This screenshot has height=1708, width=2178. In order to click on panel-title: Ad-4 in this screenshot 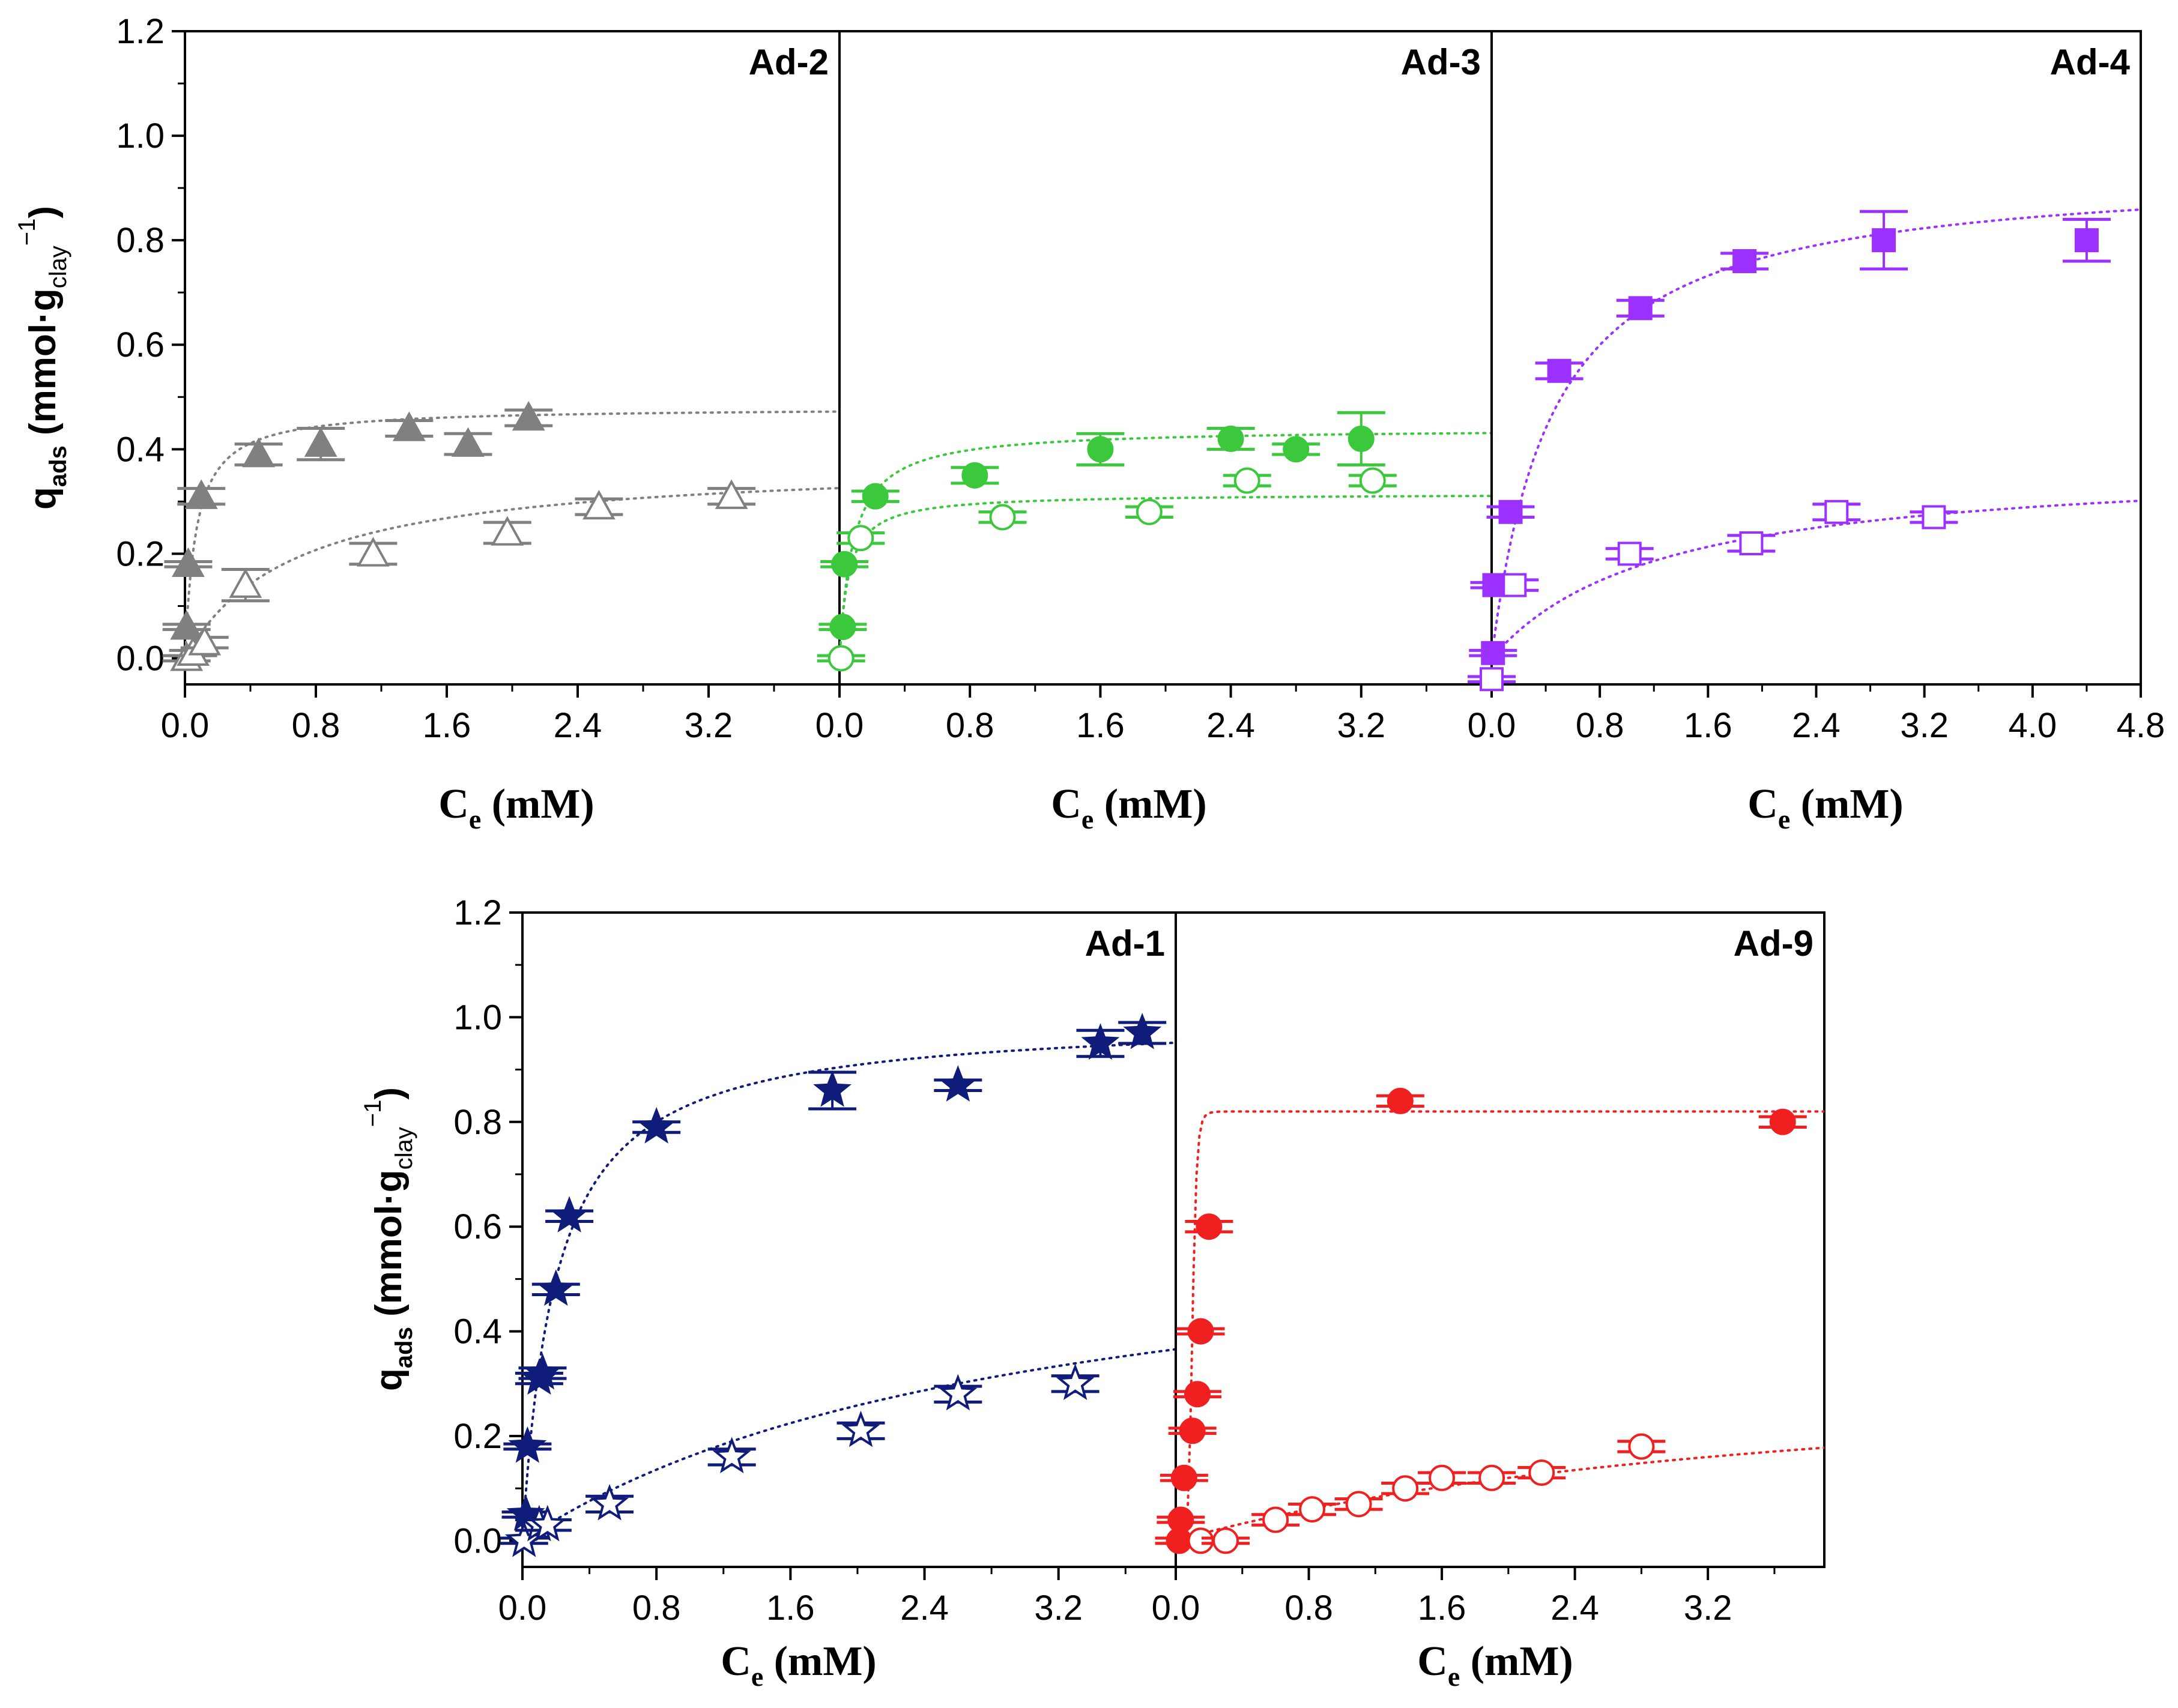, I will do `click(2090, 62)`.